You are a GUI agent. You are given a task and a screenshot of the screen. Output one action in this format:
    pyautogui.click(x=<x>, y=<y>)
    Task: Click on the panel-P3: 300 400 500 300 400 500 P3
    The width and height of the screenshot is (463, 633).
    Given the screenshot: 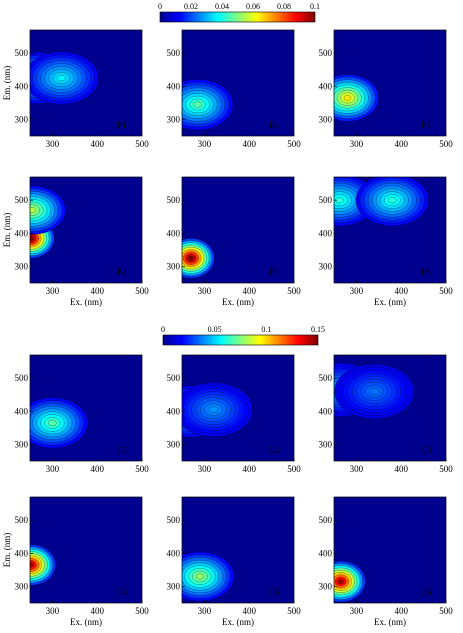 What is the action you would take?
    pyautogui.click(x=386, y=89)
    